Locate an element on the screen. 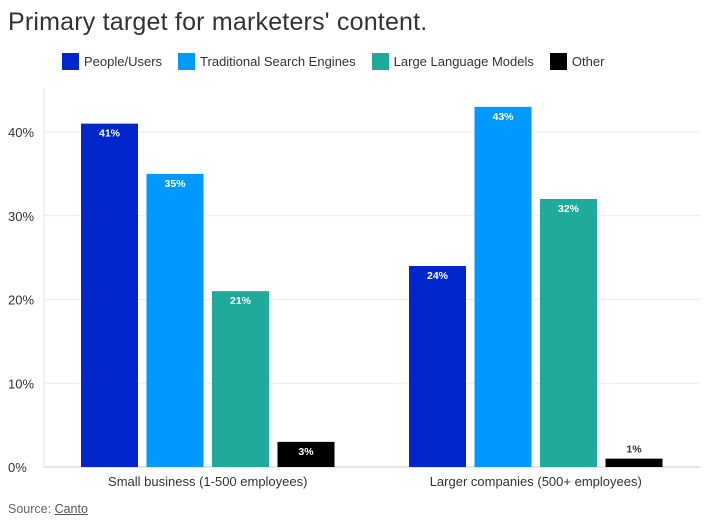  bar-data-label: 3% is located at coordinates (306, 452).